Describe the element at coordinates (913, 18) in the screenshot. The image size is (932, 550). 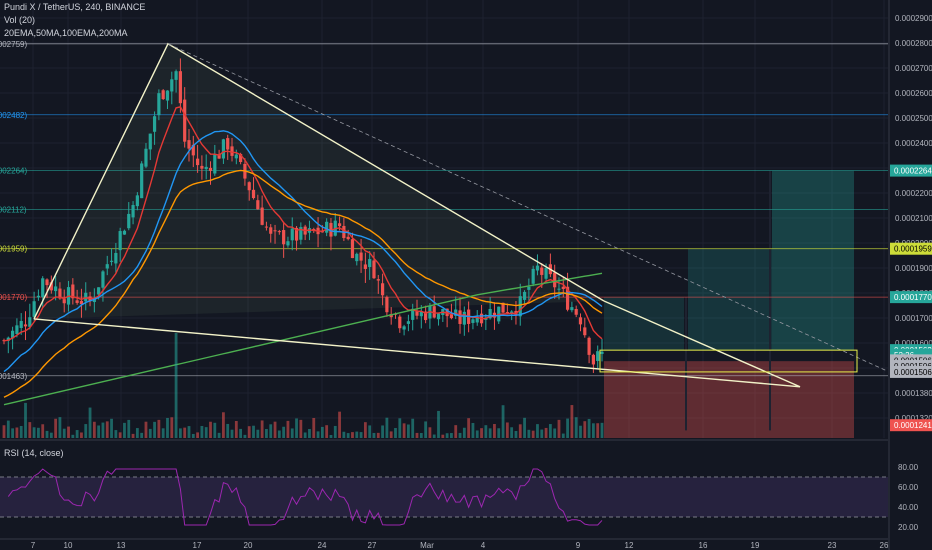
I see `price-tick-label: 0.0002900` at that location.